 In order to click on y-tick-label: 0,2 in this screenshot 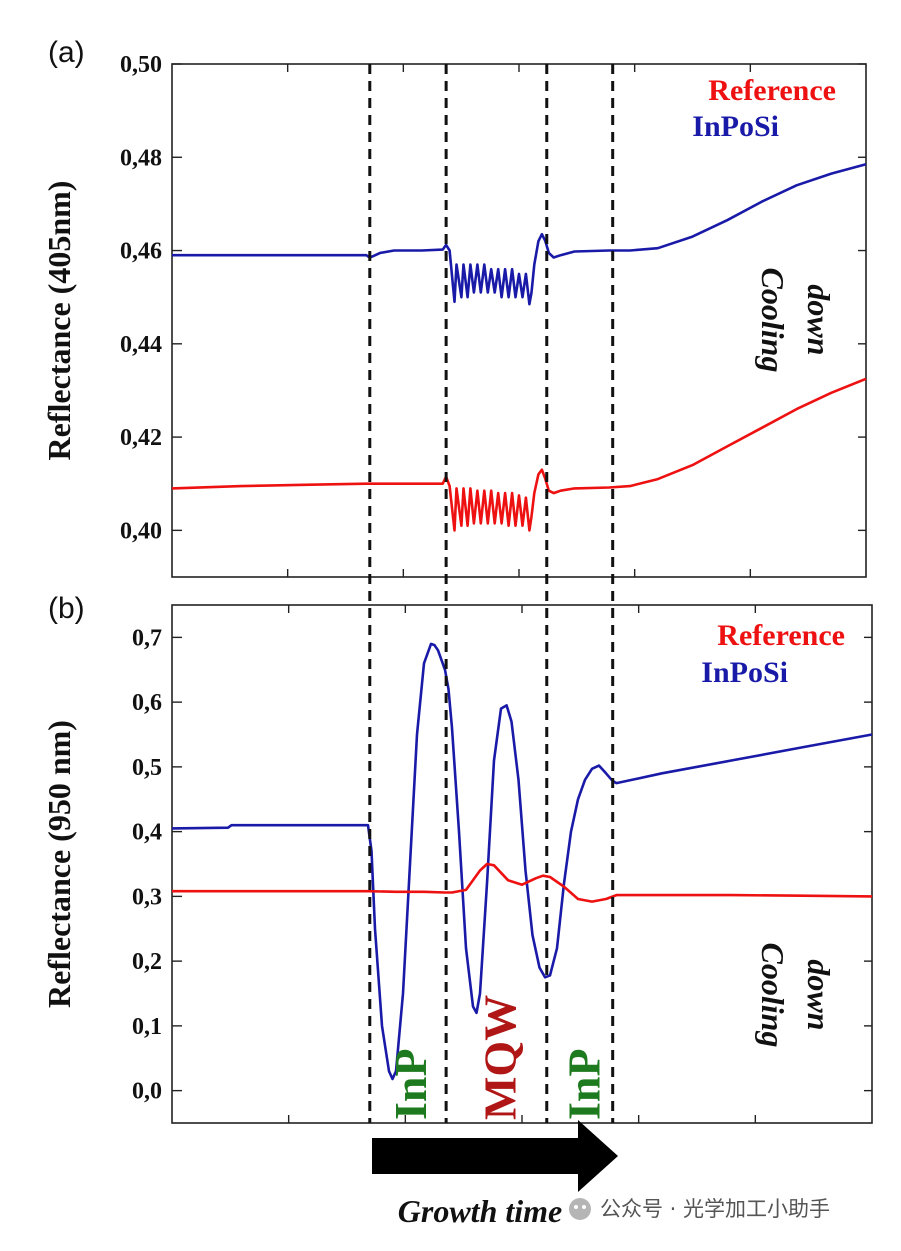, I will do `click(147, 962)`.